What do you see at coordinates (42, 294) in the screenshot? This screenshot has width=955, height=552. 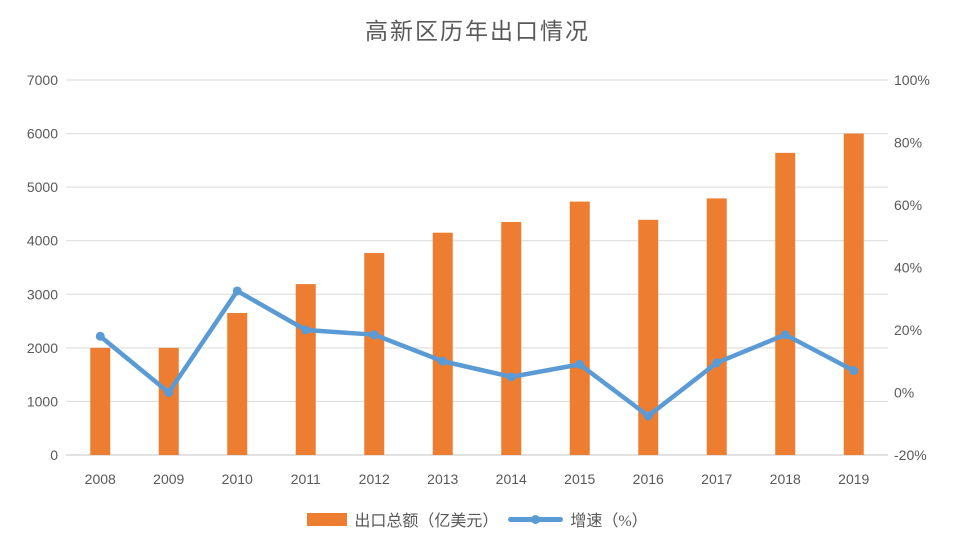 I see `left-axis-tick-label: 3000` at bounding box center [42, 294].